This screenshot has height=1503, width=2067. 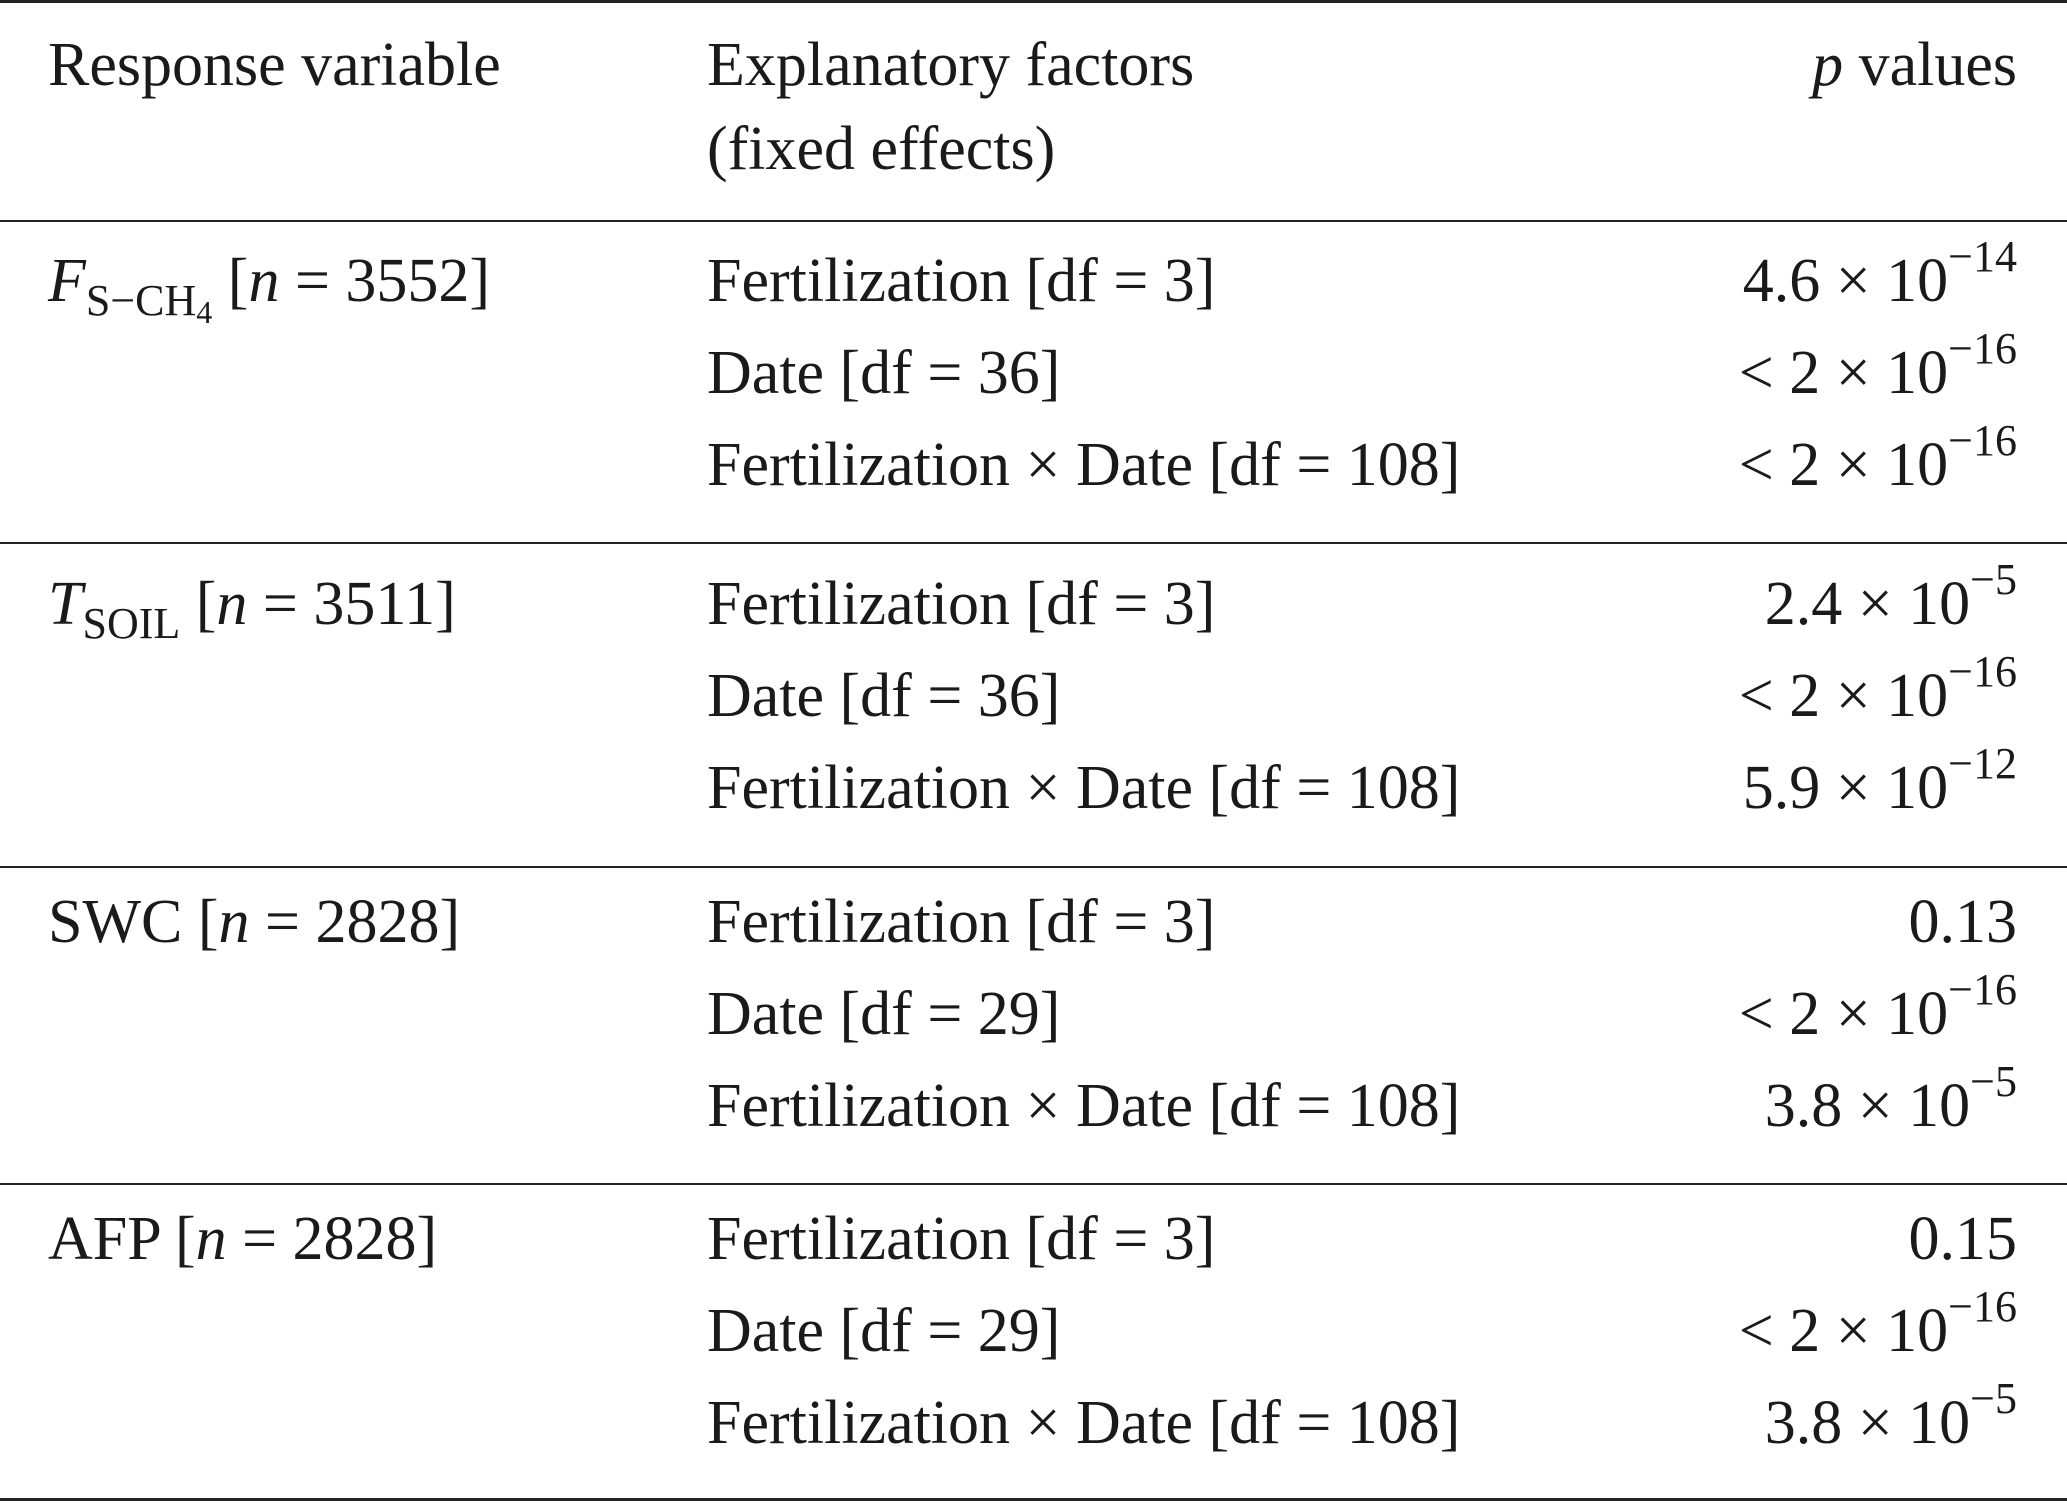 I want to click on header-p-symbol: p, so click(x=1828, y=65).